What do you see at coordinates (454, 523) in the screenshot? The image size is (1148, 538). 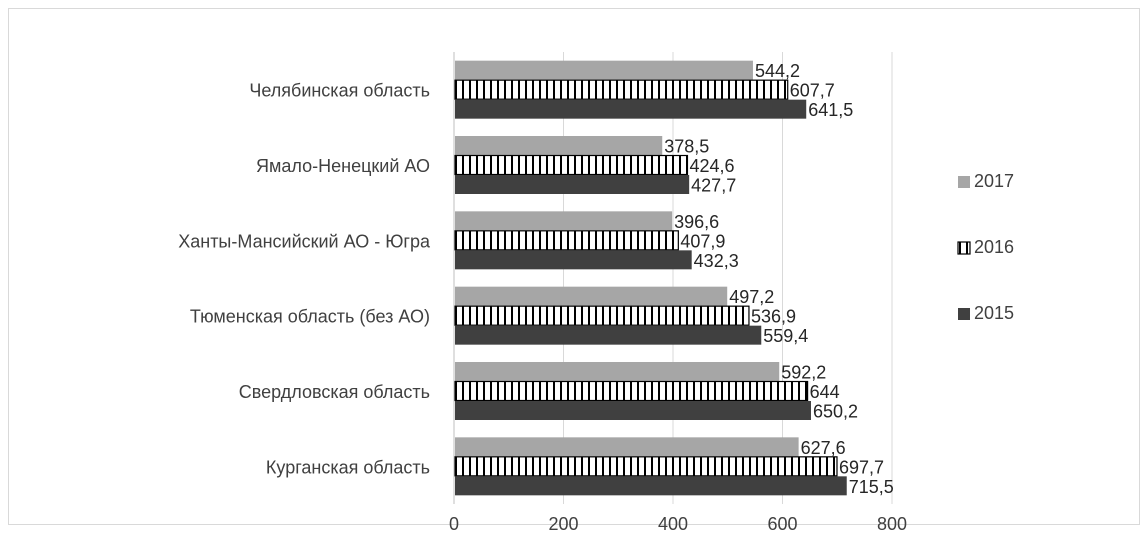 I see `x-tick-label: 0` at bounding box center [454, 523].